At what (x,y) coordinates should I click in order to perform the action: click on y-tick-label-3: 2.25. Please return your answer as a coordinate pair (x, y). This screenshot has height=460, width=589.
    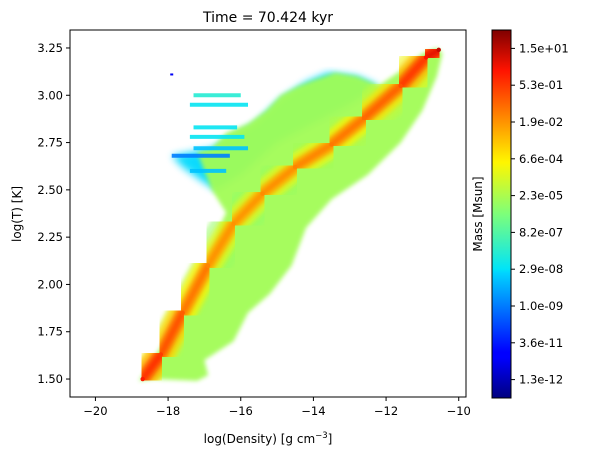
    Looking at the image, I should click on (50, 237).